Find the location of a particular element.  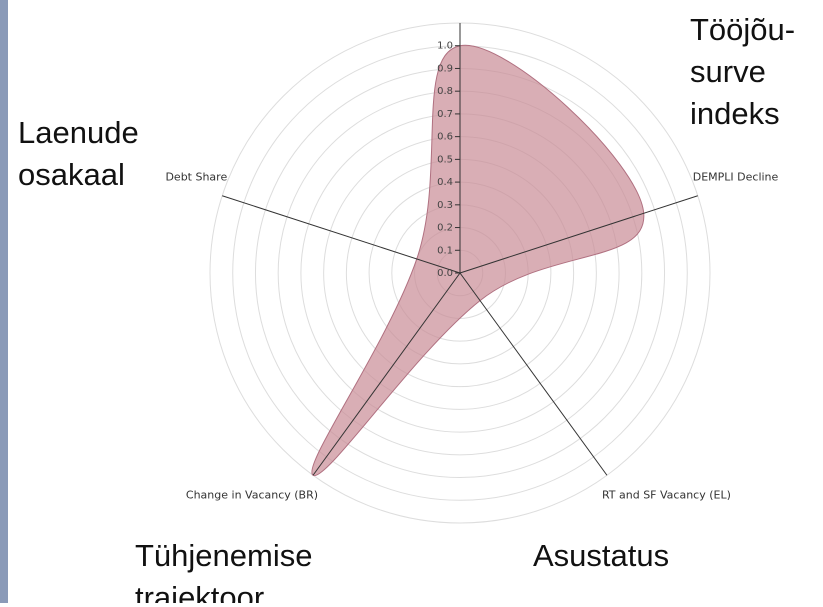

annotation: Tühjenemise is located at coordinates (223, 555).